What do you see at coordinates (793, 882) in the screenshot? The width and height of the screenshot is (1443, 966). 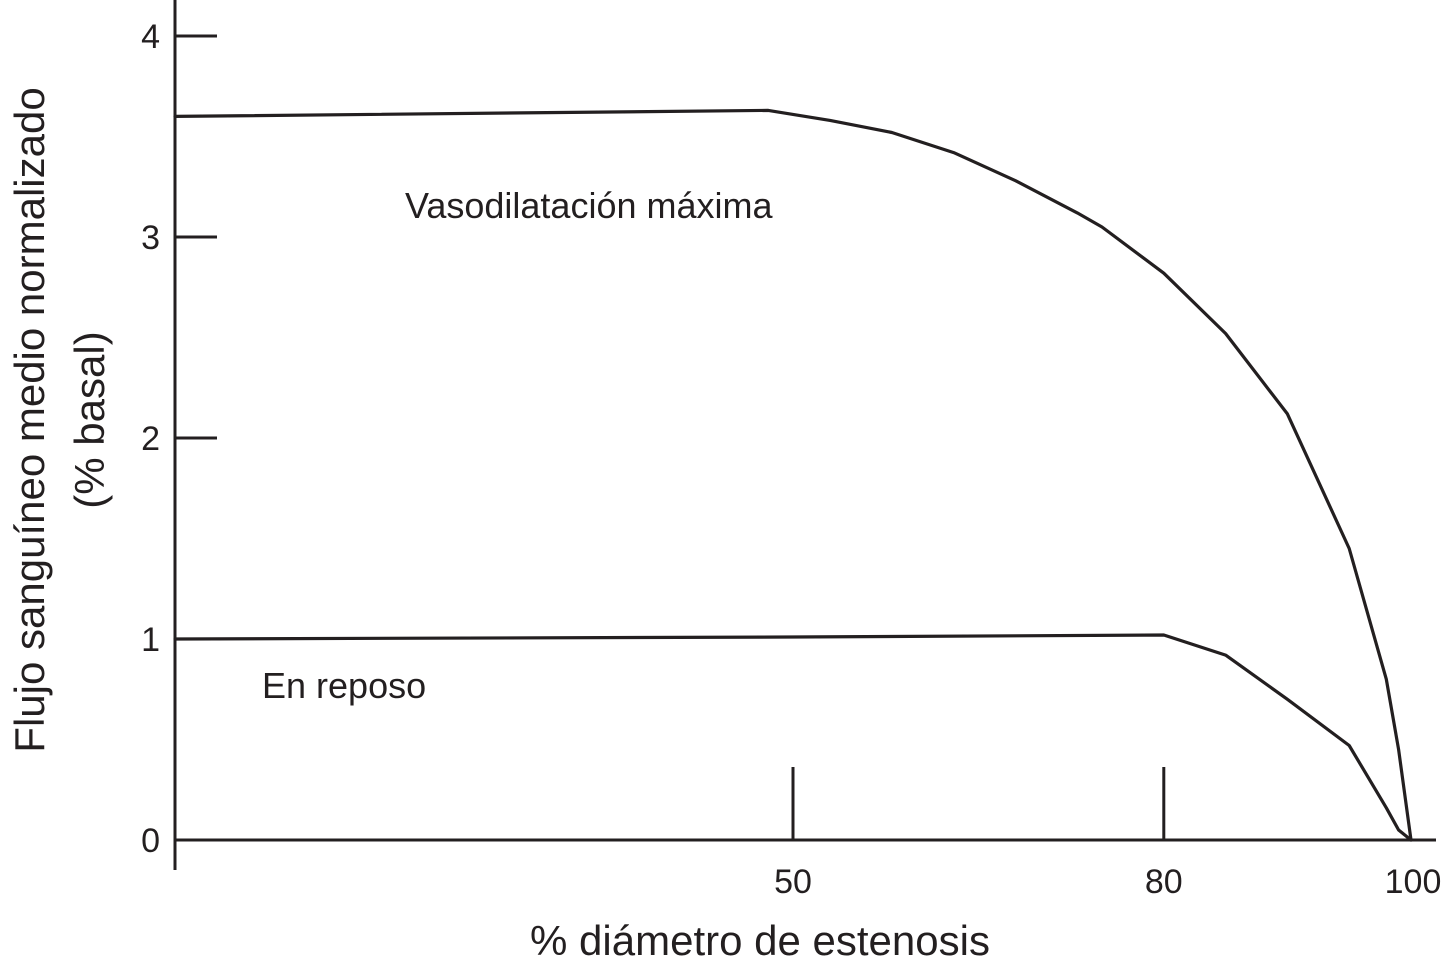 I see `x-tick-label: 50` at bounding box center [793, 882].